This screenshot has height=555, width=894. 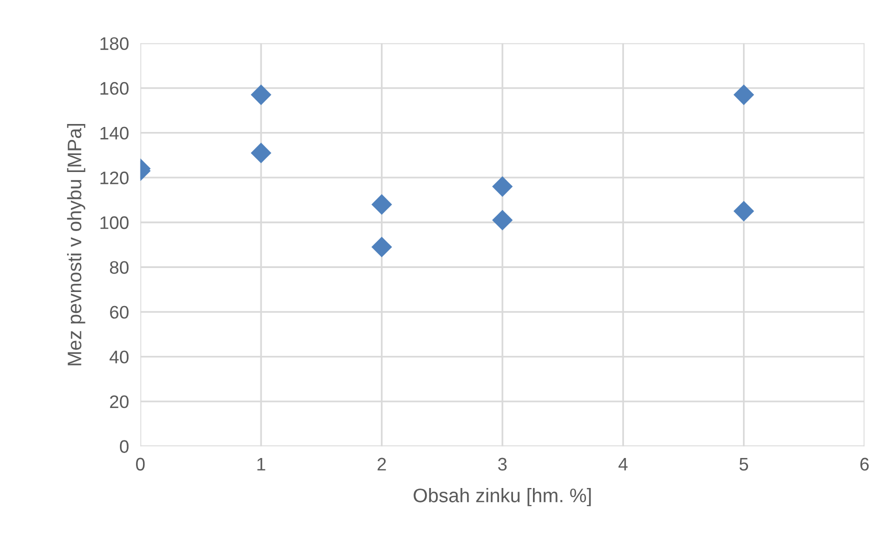 I want to click on y-tick-label: 60, so click(x=119, y=312).